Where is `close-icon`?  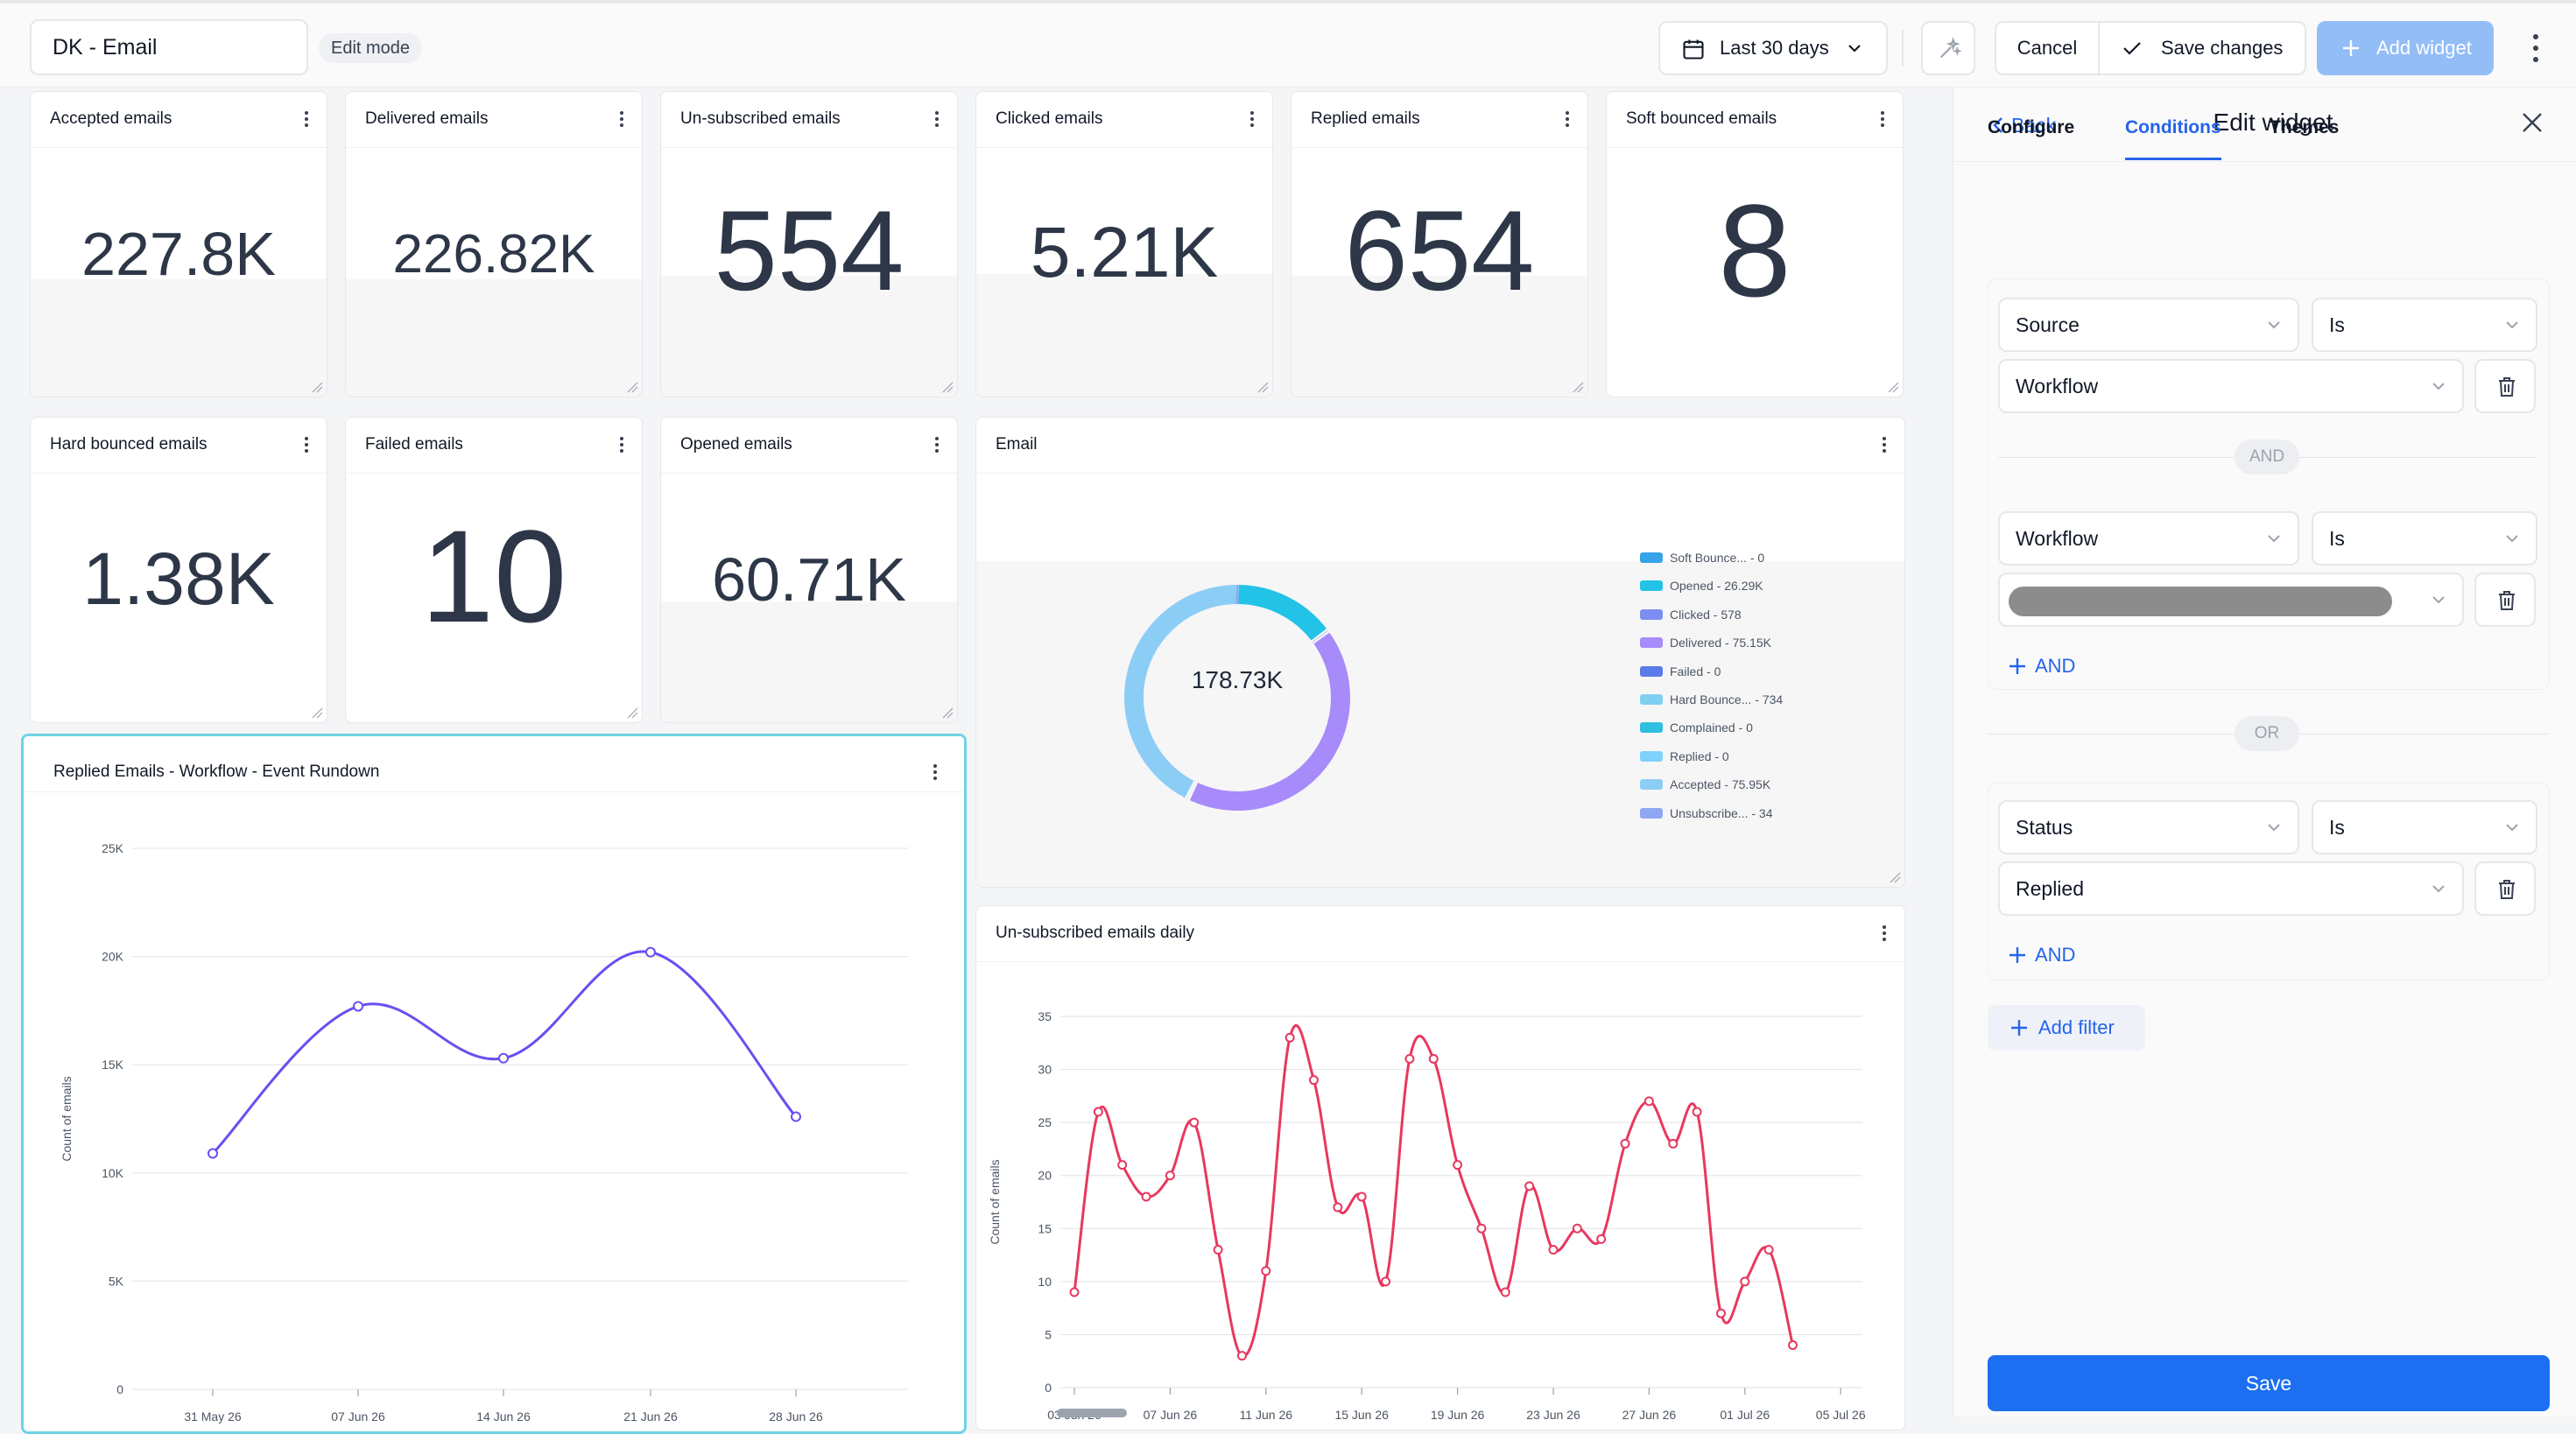
close-icon is located at coordinates (2532, 123).